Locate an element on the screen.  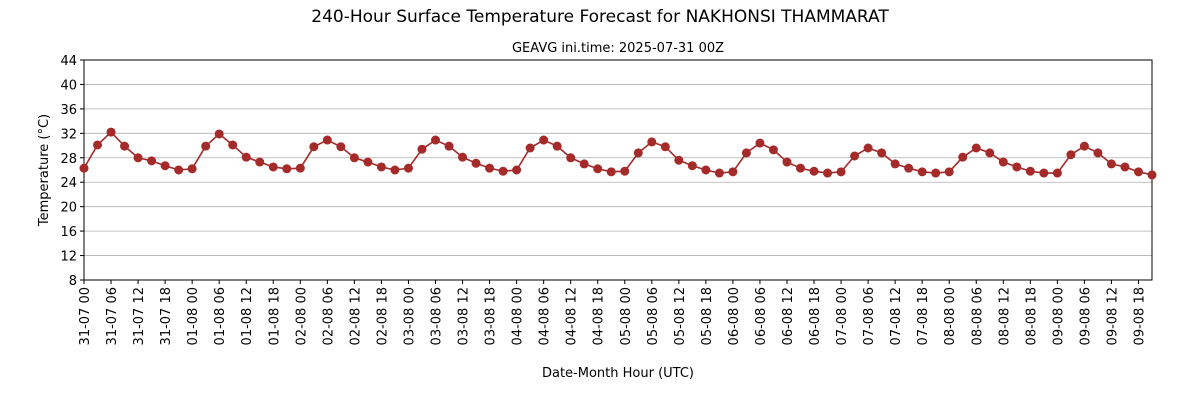
x-tick-label: 09-08 06 is located at coordinates (1085, 316).